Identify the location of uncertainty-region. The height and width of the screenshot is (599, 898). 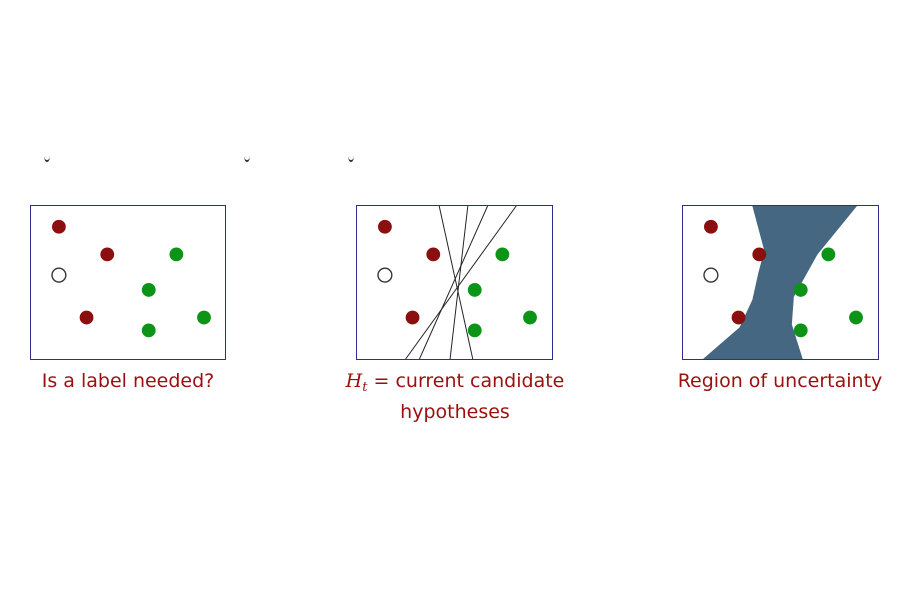
(780, 282).